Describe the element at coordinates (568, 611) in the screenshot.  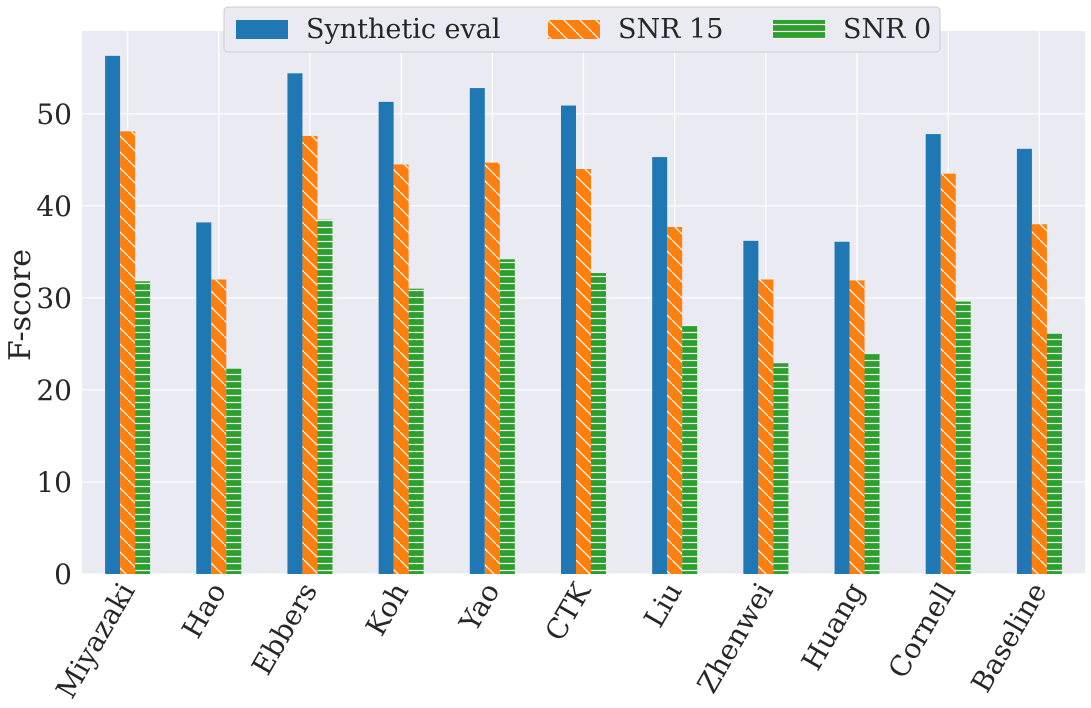
I see `x-tick-label: CTK` at that location.